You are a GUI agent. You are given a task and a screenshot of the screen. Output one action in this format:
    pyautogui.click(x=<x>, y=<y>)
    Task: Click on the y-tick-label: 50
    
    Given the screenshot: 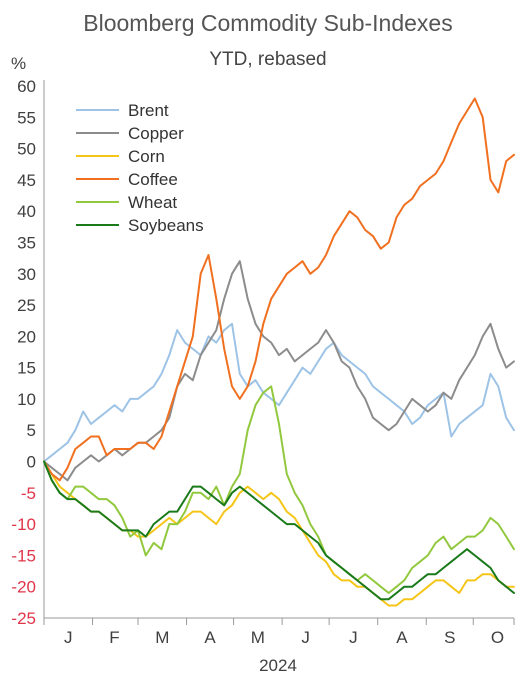 What is the action you would take?
    pyautogui.click(x=26, y=149)
    